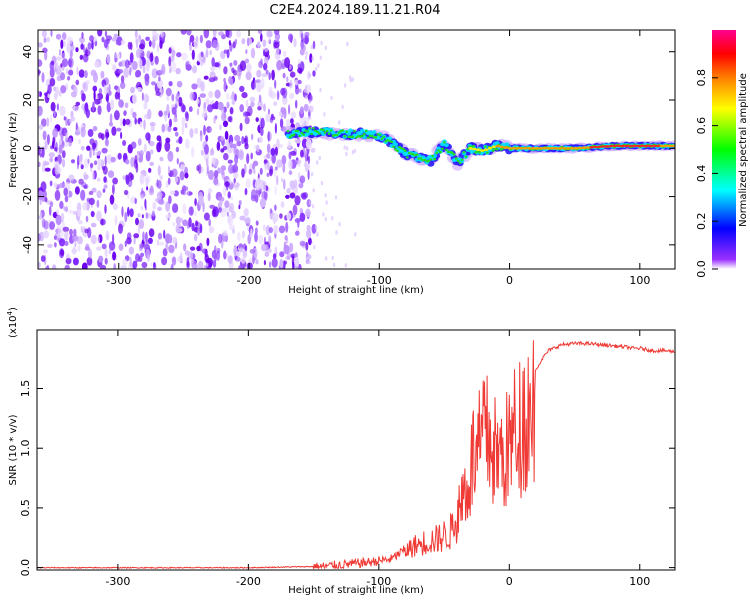 This screenshot has width=750, height=600. What do you see at coordinates (117, 581) in the screenshot?
I see `bottom-x-tick-label: -300` at bounding box center [117, 581].